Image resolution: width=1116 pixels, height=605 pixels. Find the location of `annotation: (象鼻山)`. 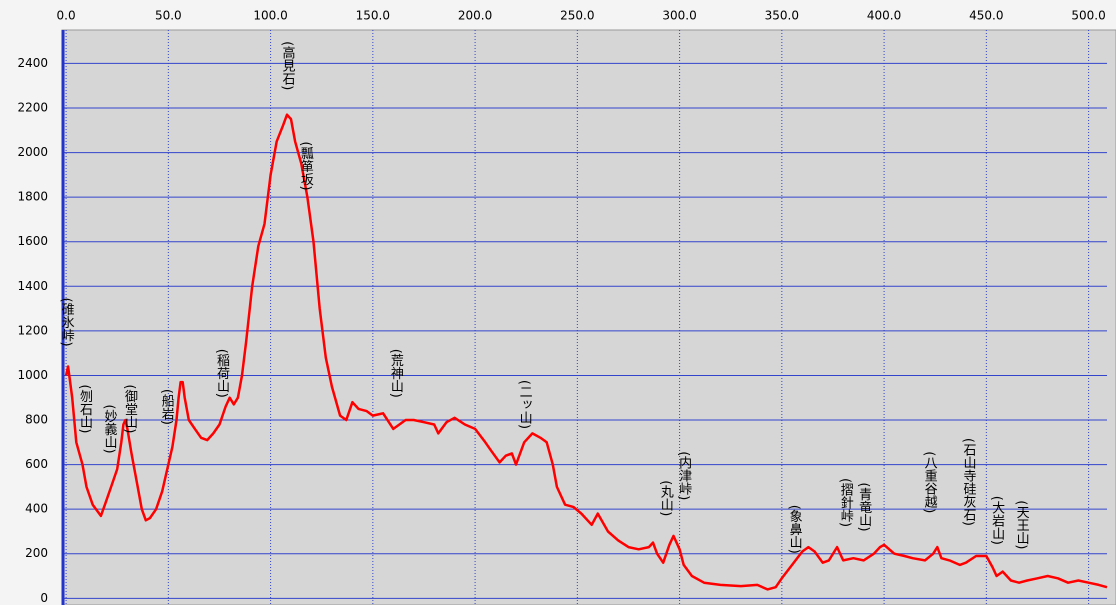

annotation: (象鼻山) is located at coordinates (795, 529).